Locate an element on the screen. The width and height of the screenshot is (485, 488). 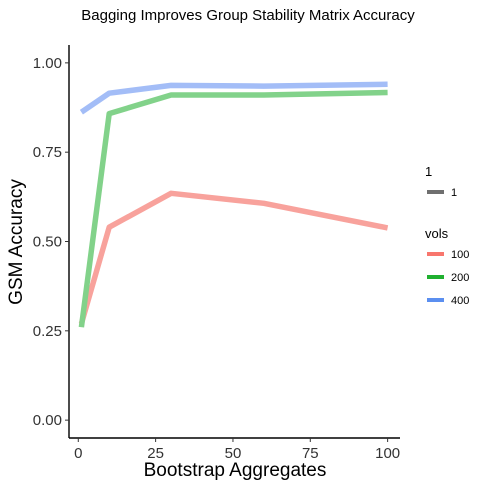
y-tick-label: 0.25 is located at coordinates (47, 331).